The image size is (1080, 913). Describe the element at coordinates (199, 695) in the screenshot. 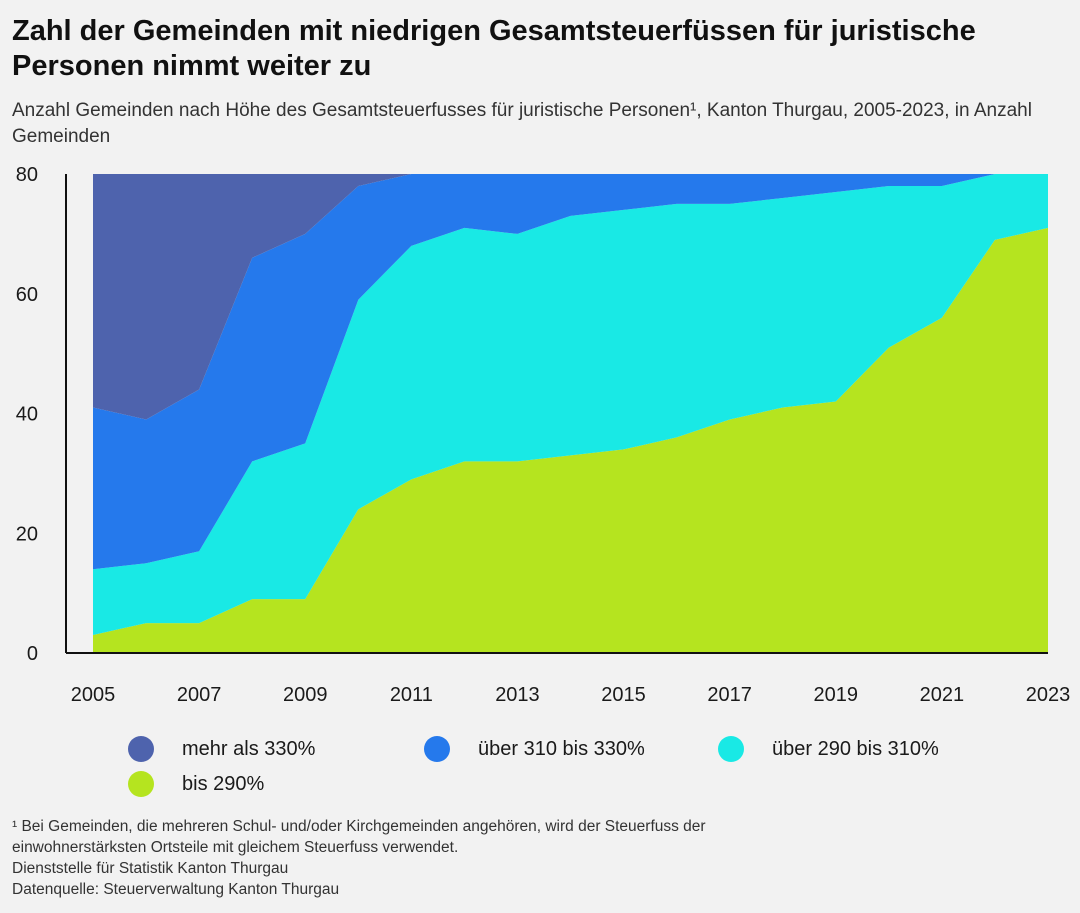

I see `x-tick-label: 2007` at that location.